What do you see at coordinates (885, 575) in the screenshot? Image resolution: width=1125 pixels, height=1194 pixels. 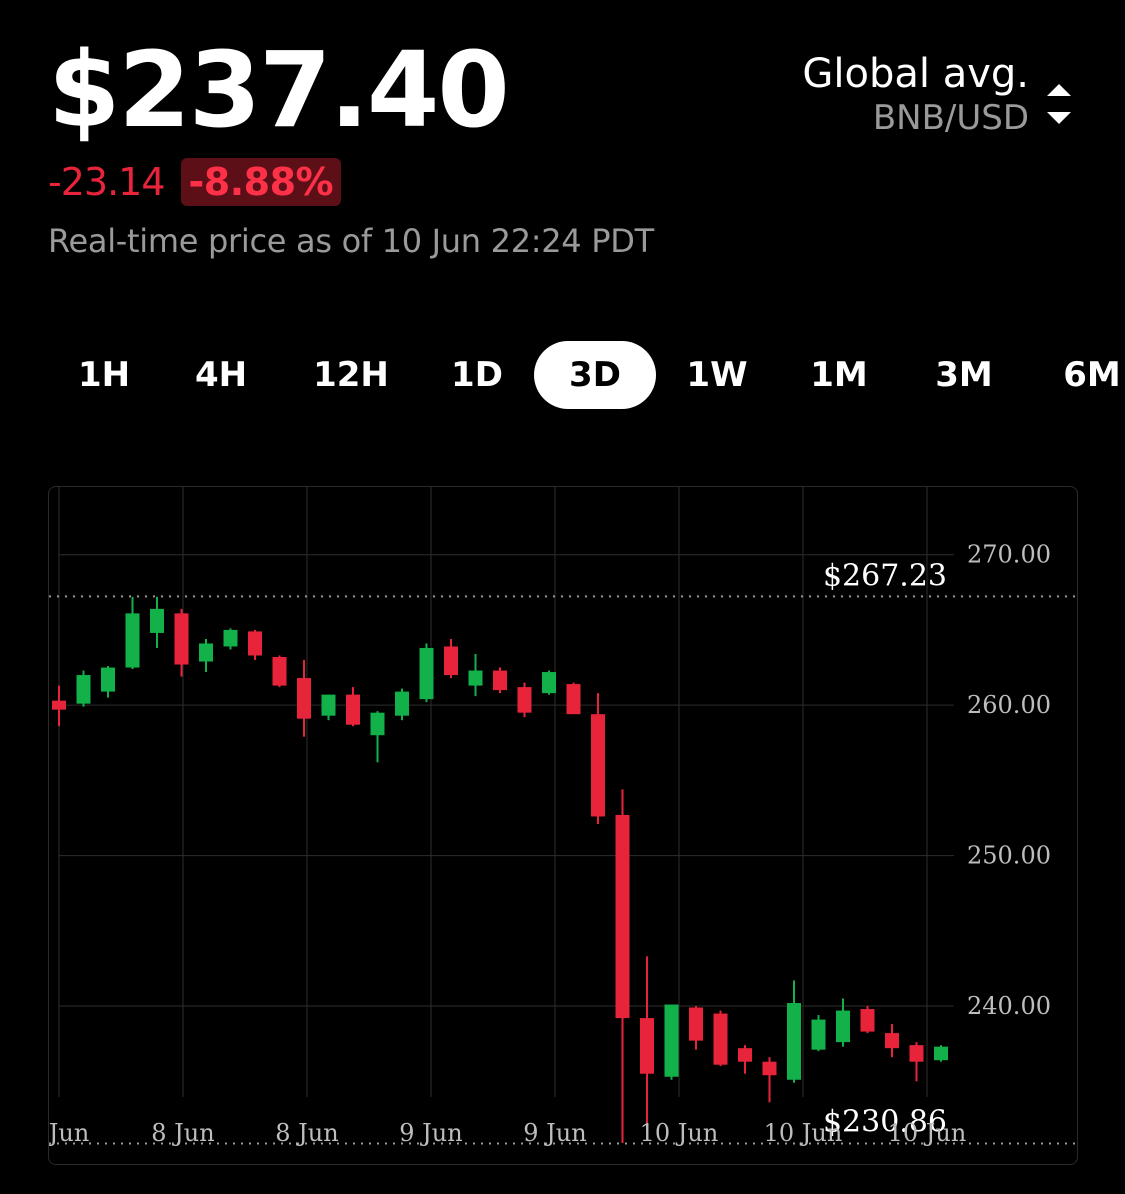 I see `high-price-label: $267.23` at bounding box center [885, 575].